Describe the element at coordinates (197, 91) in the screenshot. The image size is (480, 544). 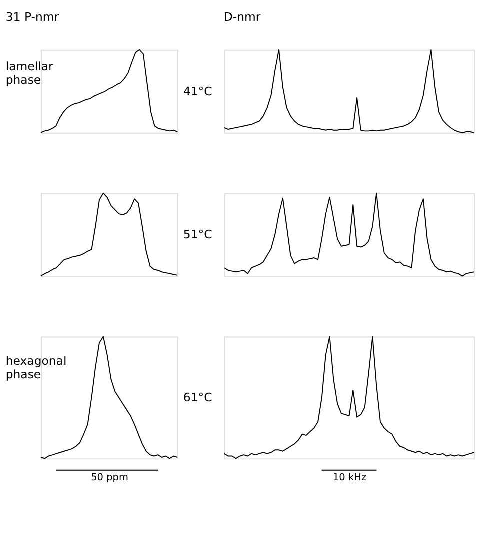
I see `text: 41°C` at that location.